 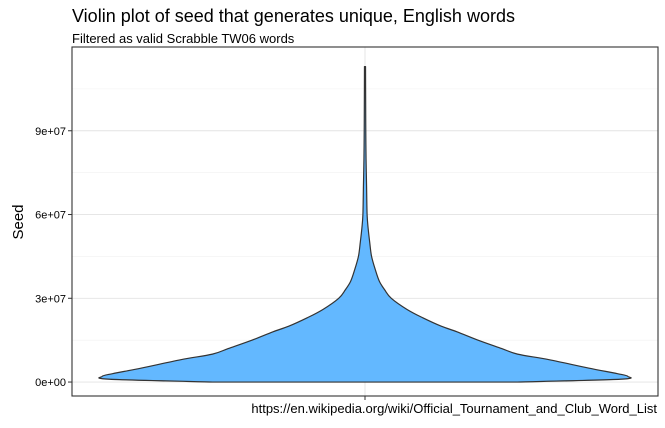 What do you see at coordinates (50, 132) in the screenshot?
I see `y-tick-label: 9e+07` at bounding box center [50, 132].